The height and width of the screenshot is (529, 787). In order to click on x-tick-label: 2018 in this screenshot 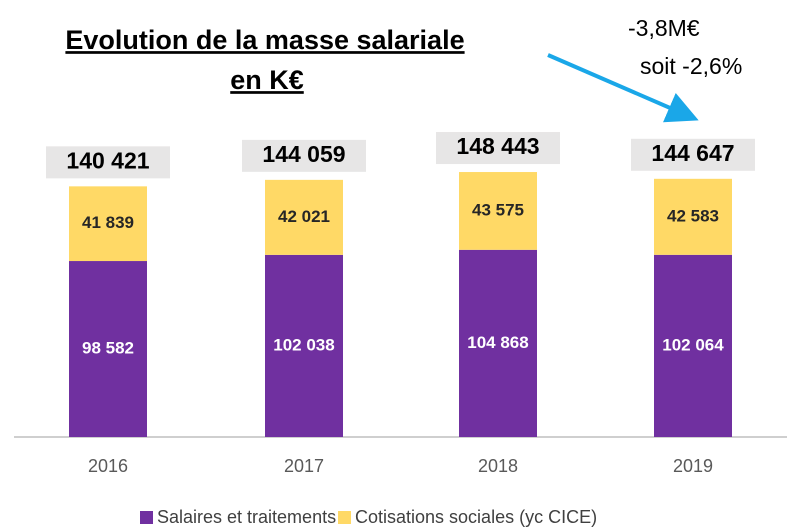, I will do `click(498, 466)`.